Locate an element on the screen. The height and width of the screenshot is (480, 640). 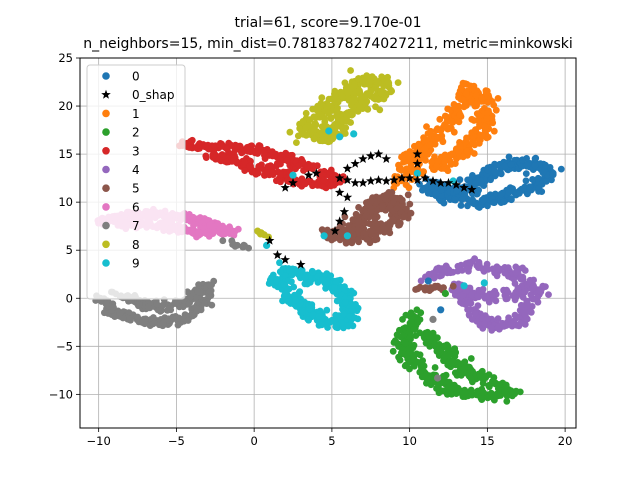
shap-layer is located at coordinates (370, 209).